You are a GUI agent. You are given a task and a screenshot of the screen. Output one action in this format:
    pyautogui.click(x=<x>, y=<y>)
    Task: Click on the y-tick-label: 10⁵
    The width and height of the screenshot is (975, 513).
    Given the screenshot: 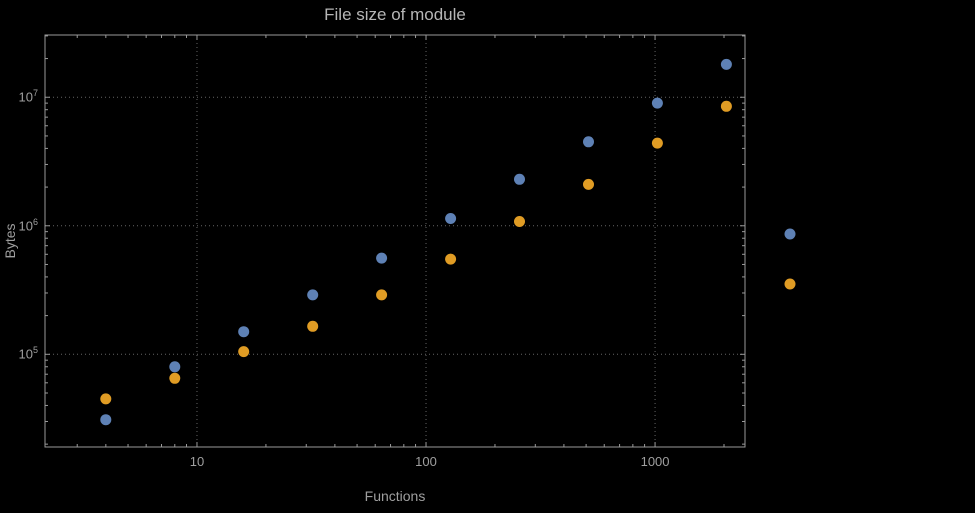 What is the action you would take?
    pyautogui.click(x=28, y=353)
    